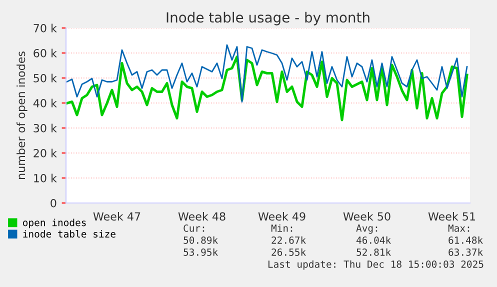  I want to click on y-axis-title: number of open inodes, so click(22, 115).